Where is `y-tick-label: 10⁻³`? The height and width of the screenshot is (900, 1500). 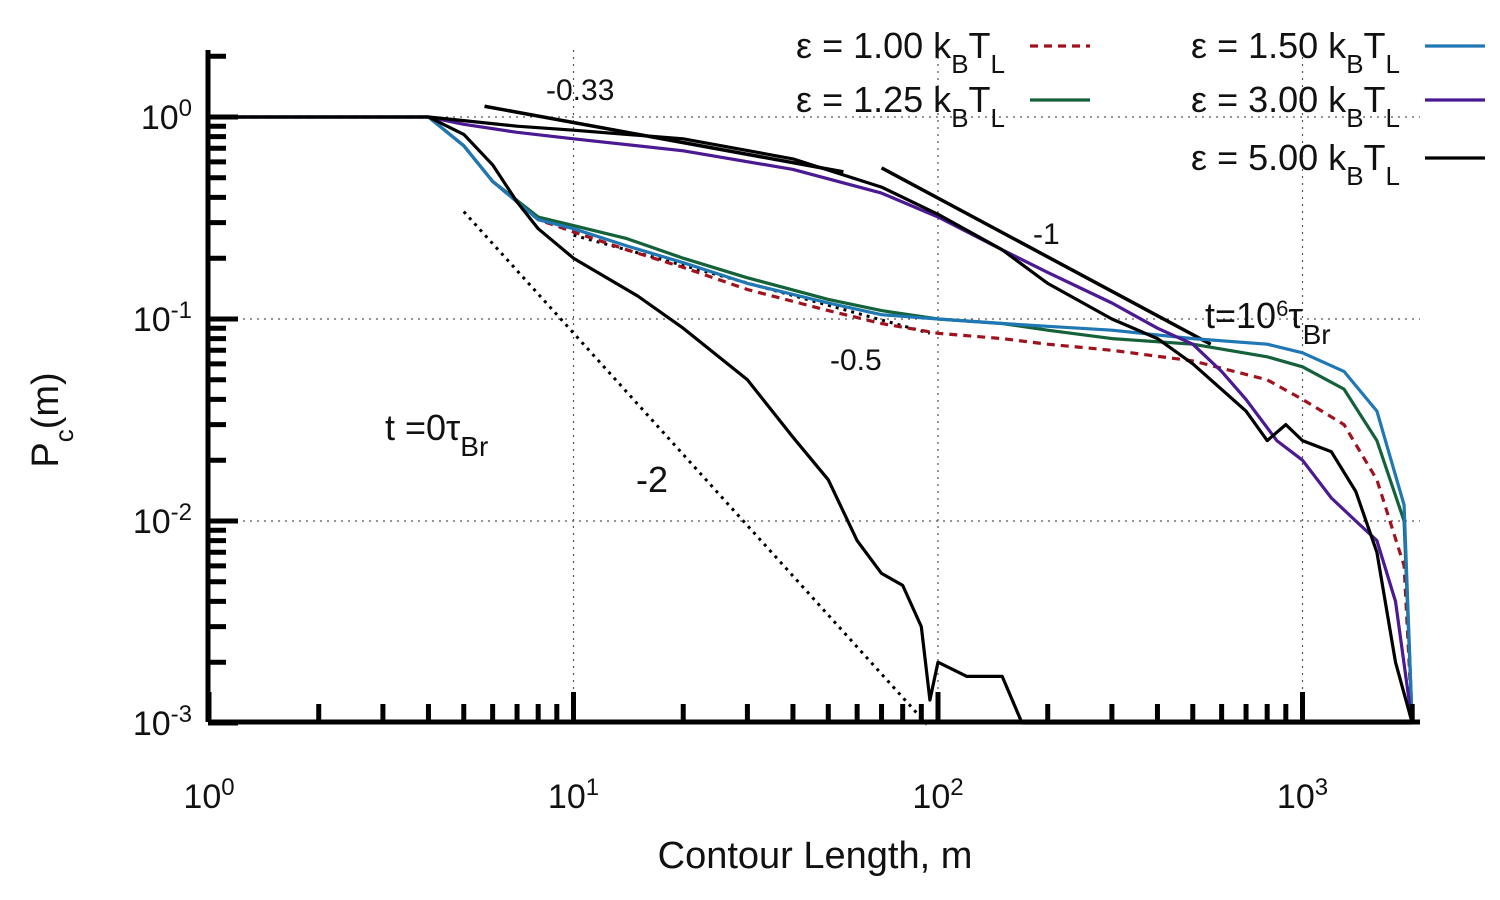
y-tick-label: 10⁻³ is located at coordinates (162, 722).